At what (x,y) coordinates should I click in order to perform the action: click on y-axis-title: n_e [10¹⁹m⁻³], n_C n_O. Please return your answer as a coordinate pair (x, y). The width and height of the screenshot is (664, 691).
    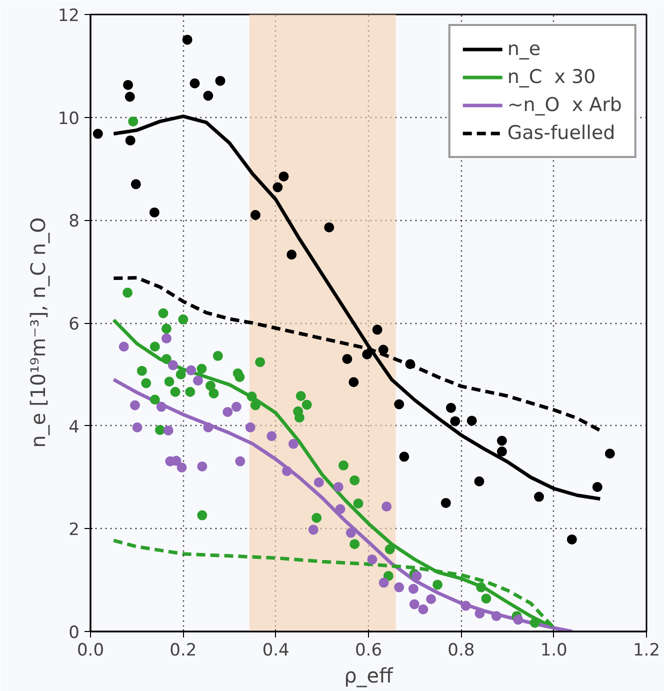
    Looking at the image, I should click on (38, 332).